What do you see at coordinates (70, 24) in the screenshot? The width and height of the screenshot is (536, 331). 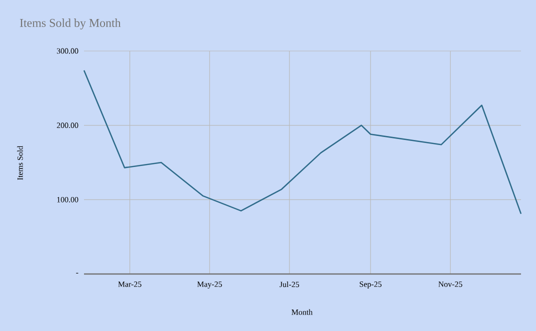 I see `chart-title: Items Sold by Month` at bounding box center [70, 24].